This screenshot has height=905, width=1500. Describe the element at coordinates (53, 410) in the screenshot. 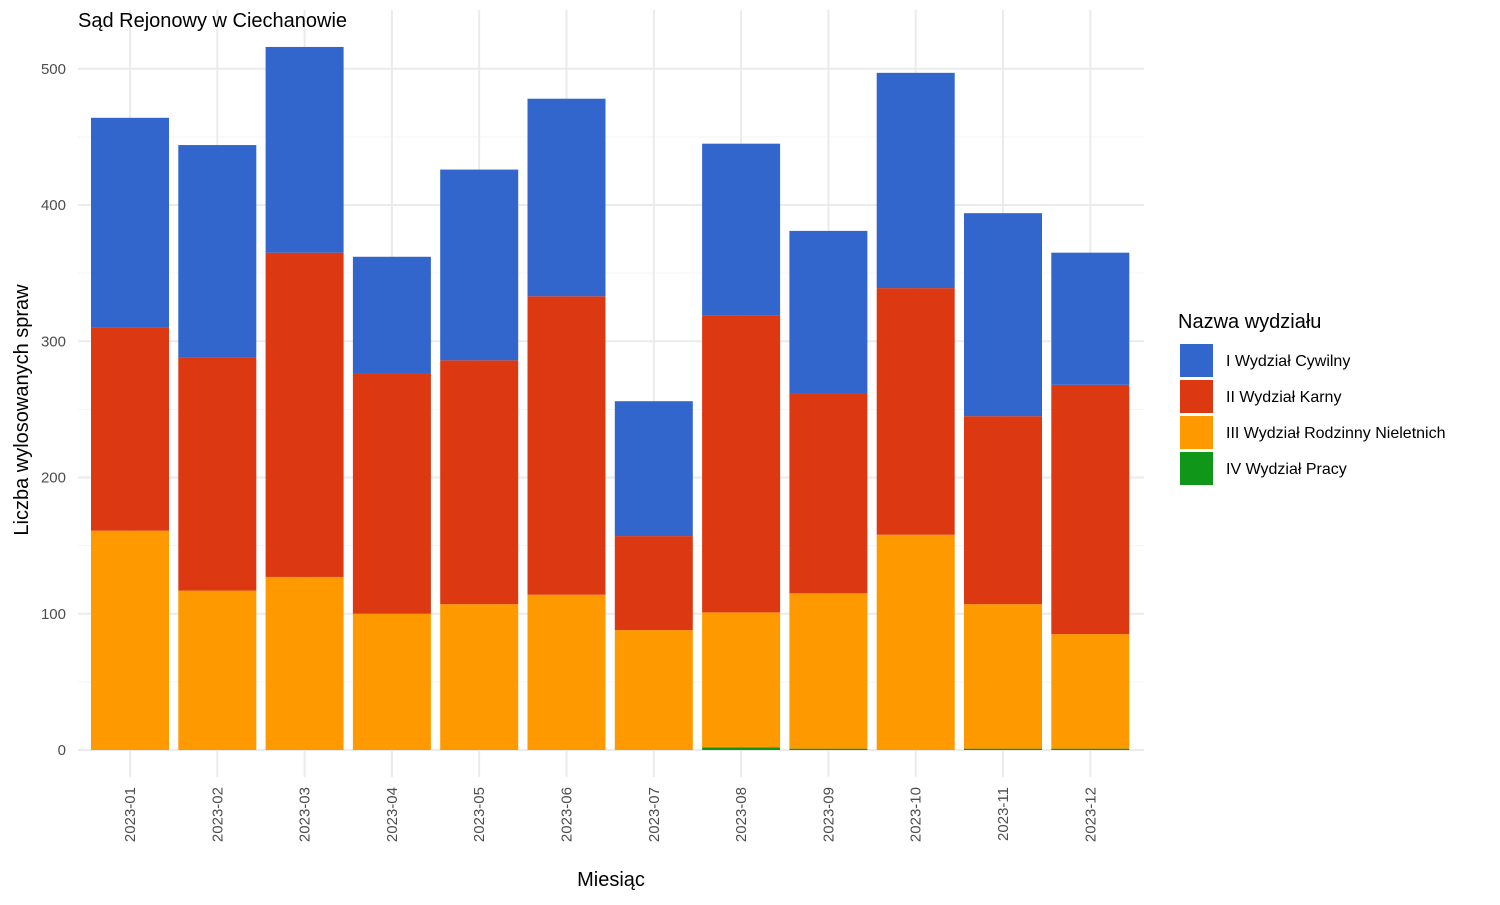

I see `y-axis-ticks: 0 100 200 300 400 500` at that location.